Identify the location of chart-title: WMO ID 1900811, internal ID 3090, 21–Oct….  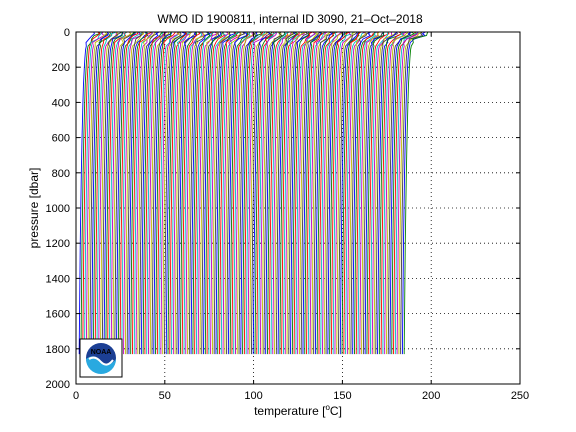
(290, 19).